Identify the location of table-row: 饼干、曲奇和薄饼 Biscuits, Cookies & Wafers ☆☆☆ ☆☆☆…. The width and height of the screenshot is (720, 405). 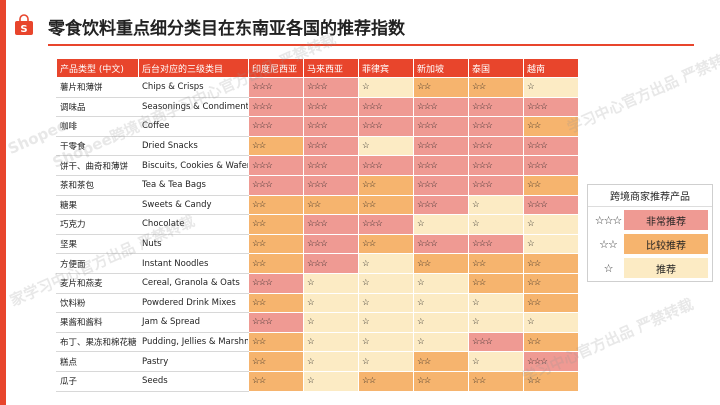
(317, 165).